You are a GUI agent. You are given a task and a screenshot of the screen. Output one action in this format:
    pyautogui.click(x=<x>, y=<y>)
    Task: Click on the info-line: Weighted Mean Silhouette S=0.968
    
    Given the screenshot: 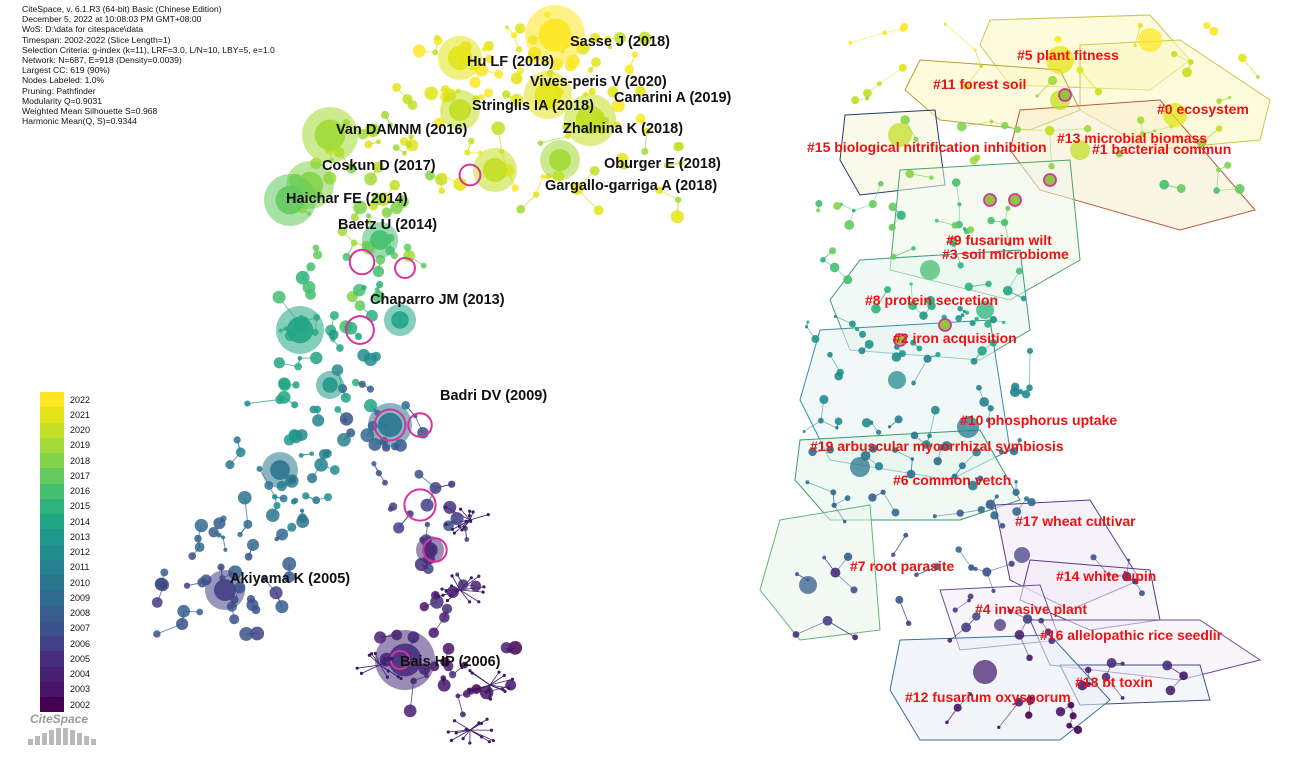 What is the action you would take?
    pyautogui.click(x=148, y=111)
    